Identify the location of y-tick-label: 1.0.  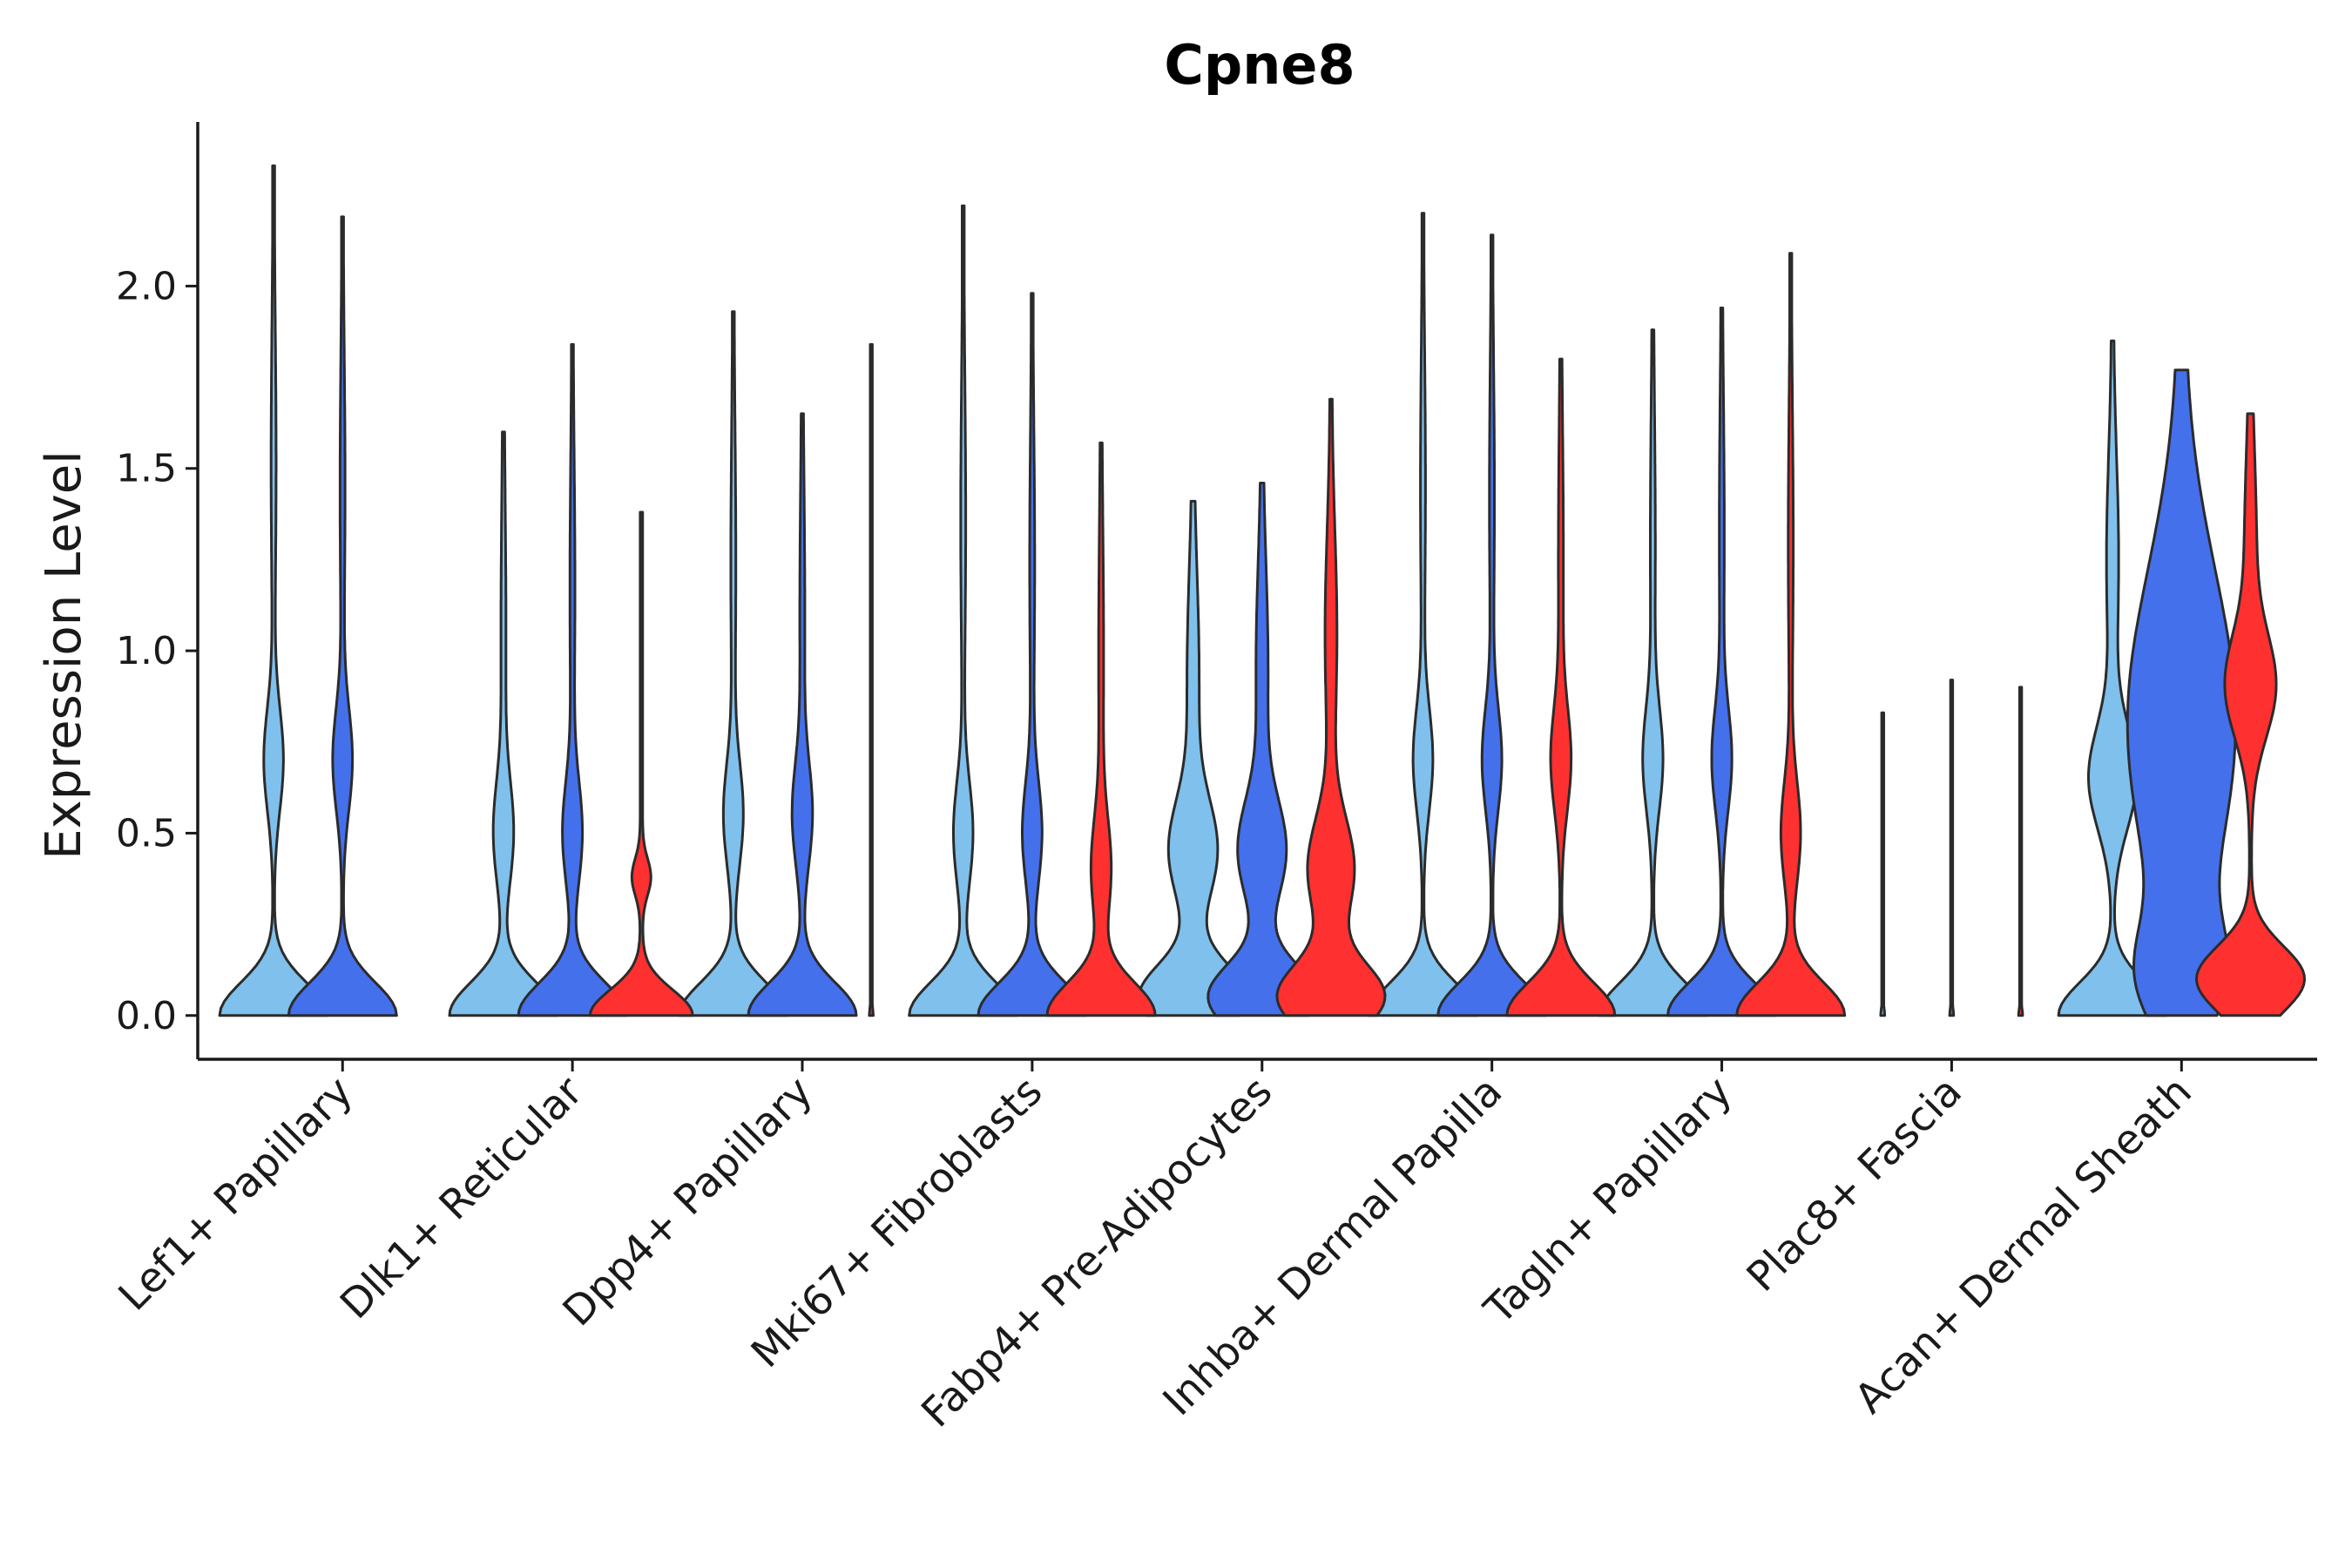
(146, 651).